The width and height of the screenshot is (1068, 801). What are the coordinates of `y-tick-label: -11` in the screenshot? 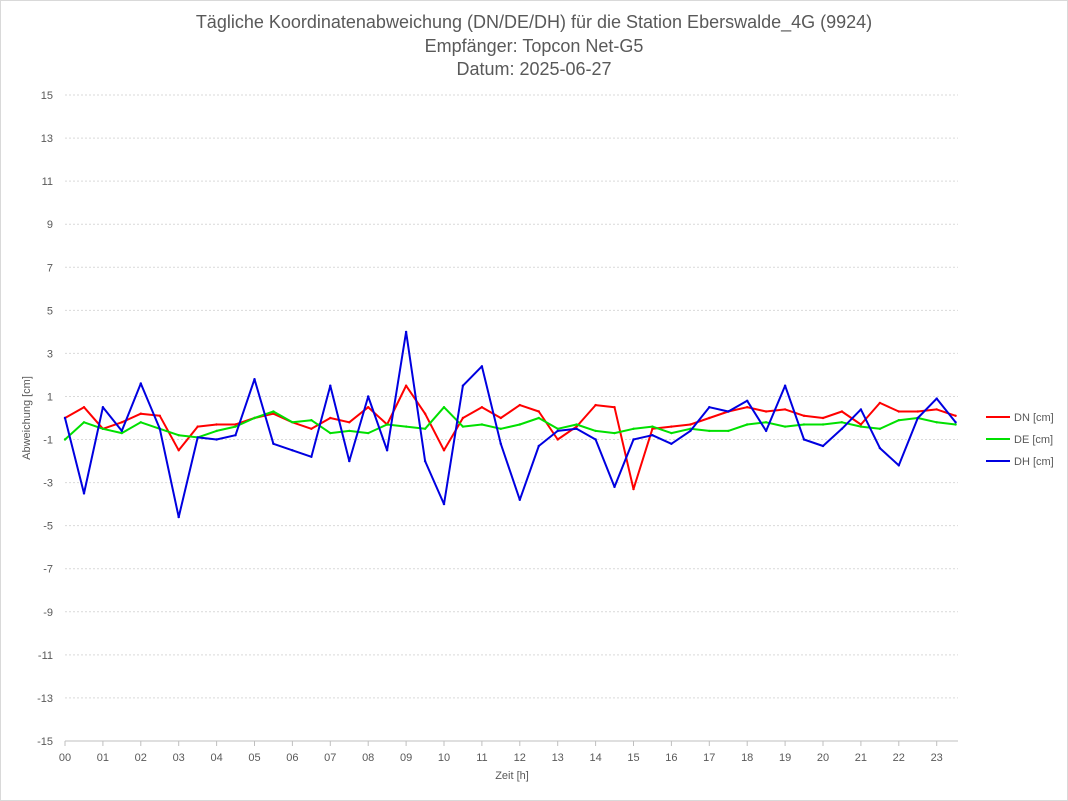 It's located at (45, 656).